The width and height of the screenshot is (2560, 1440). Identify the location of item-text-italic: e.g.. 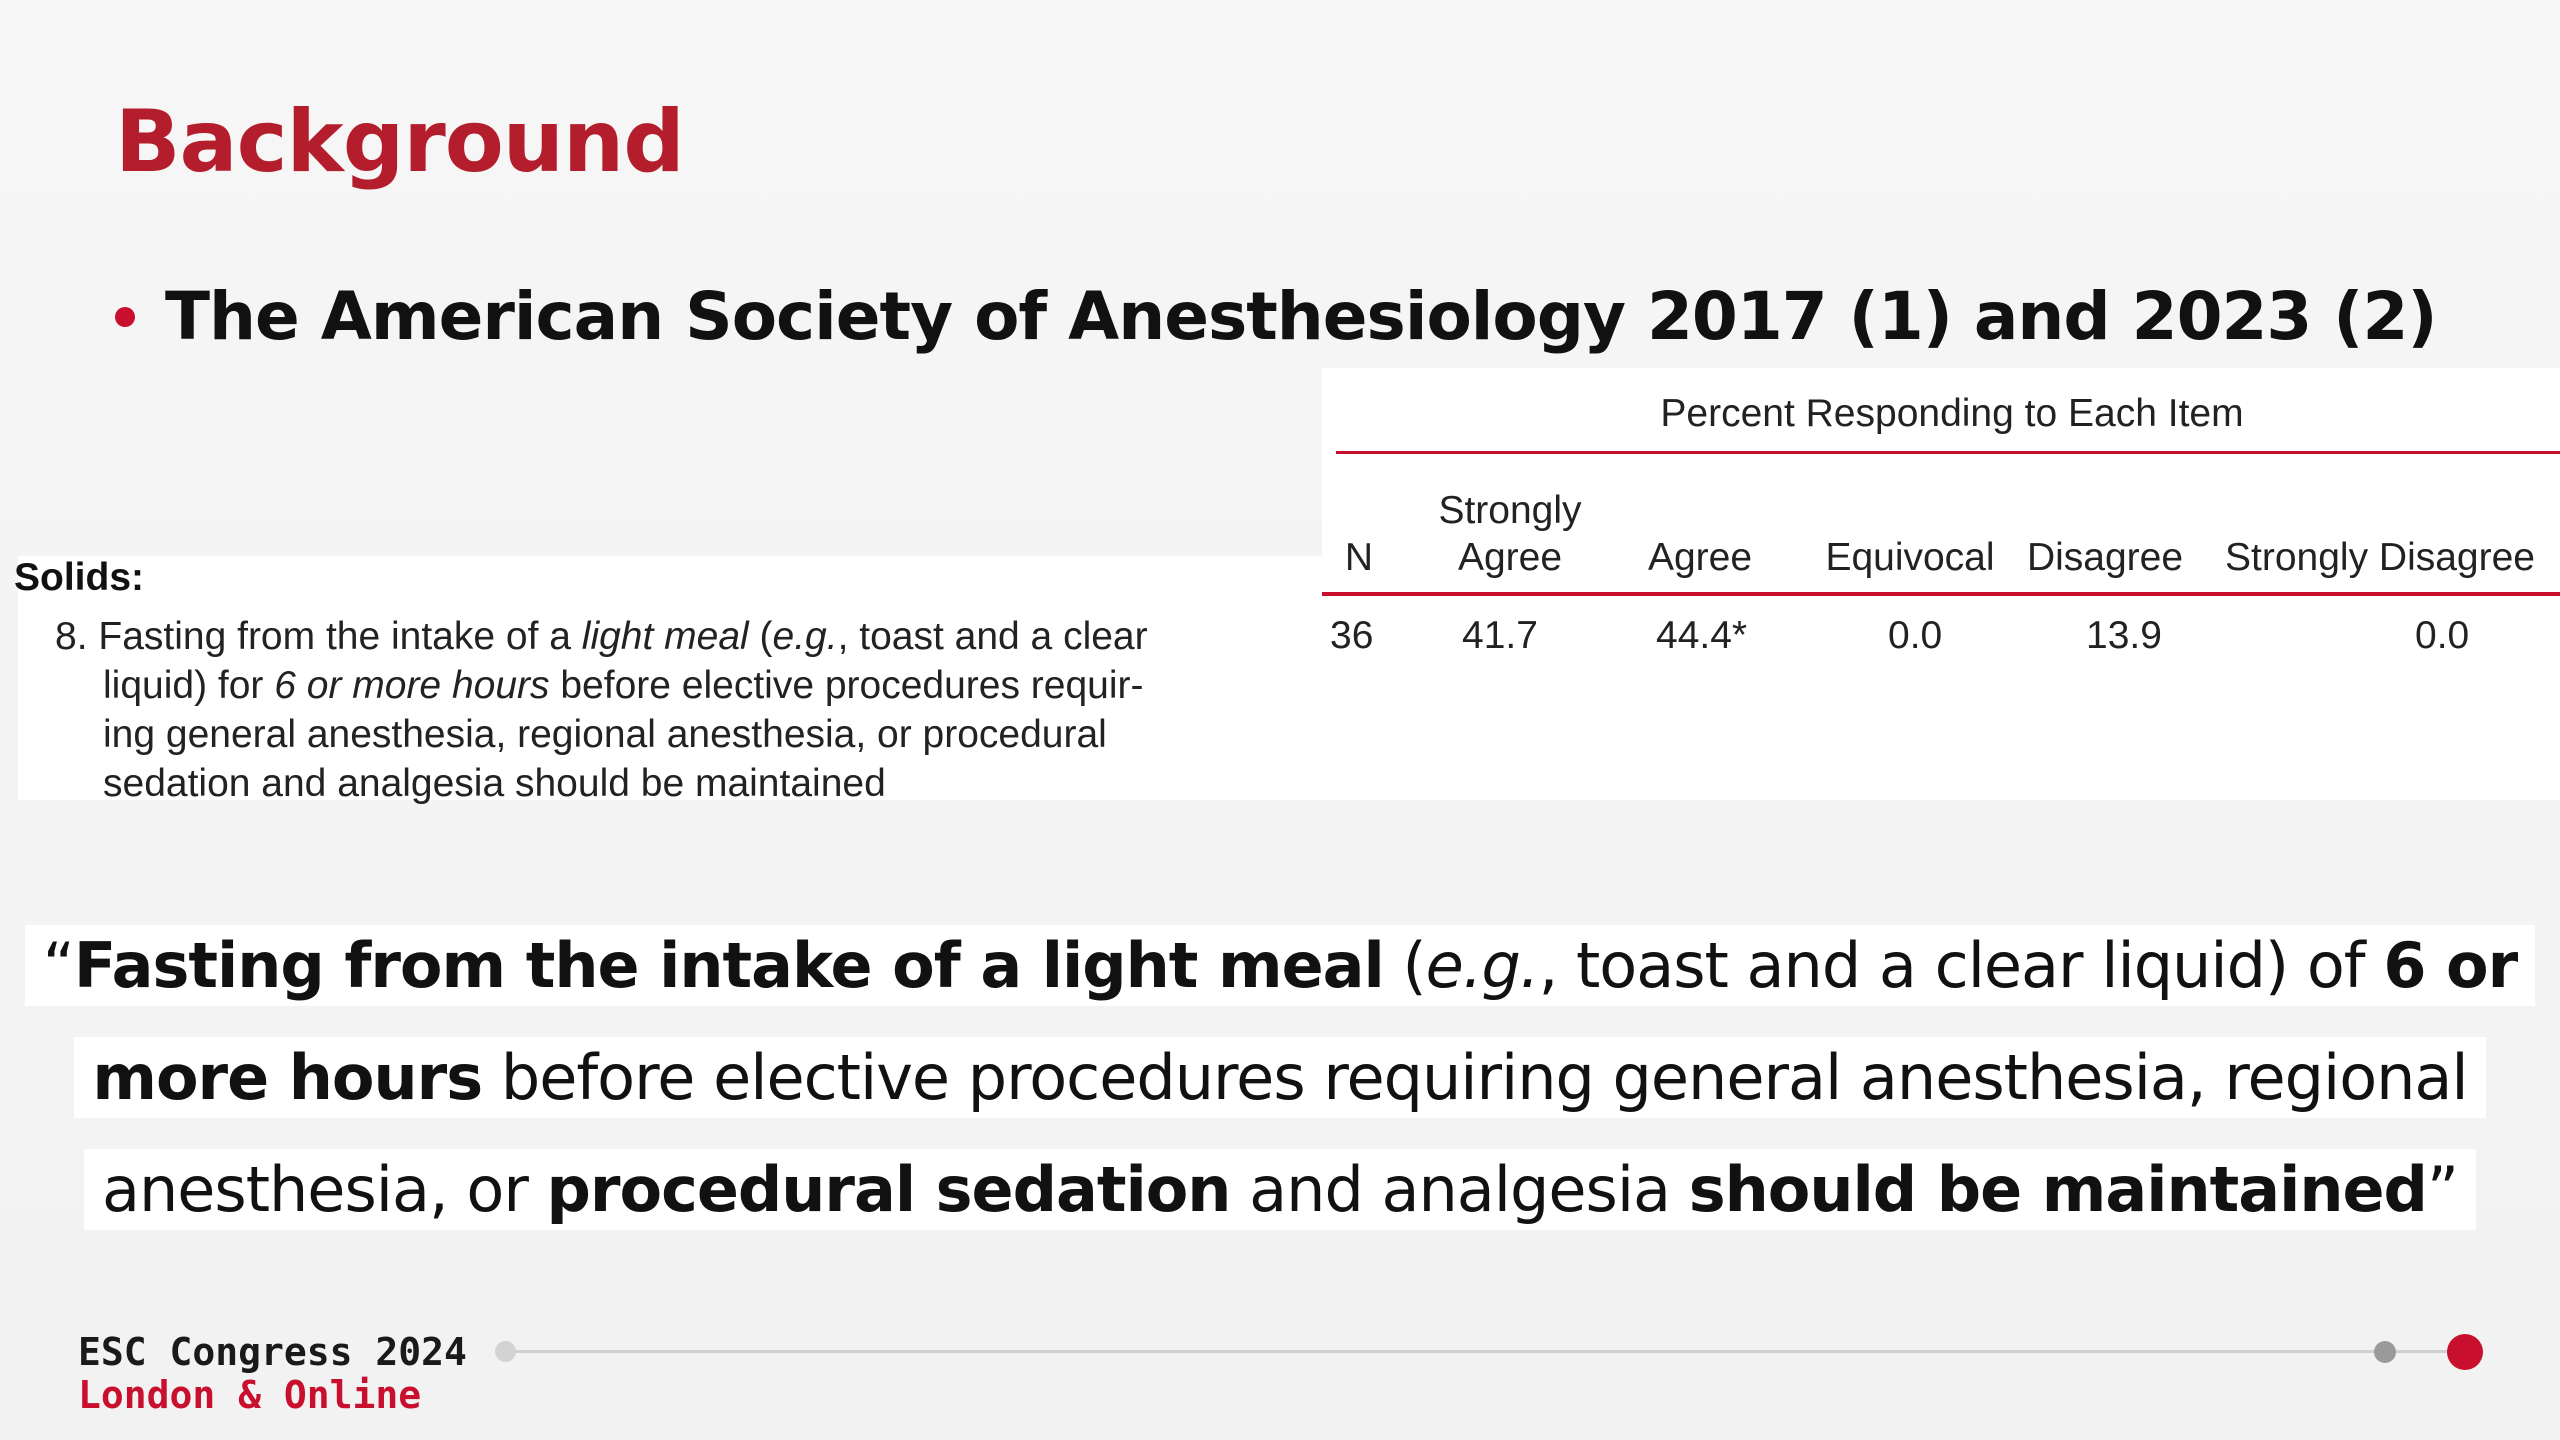
(805, 636).